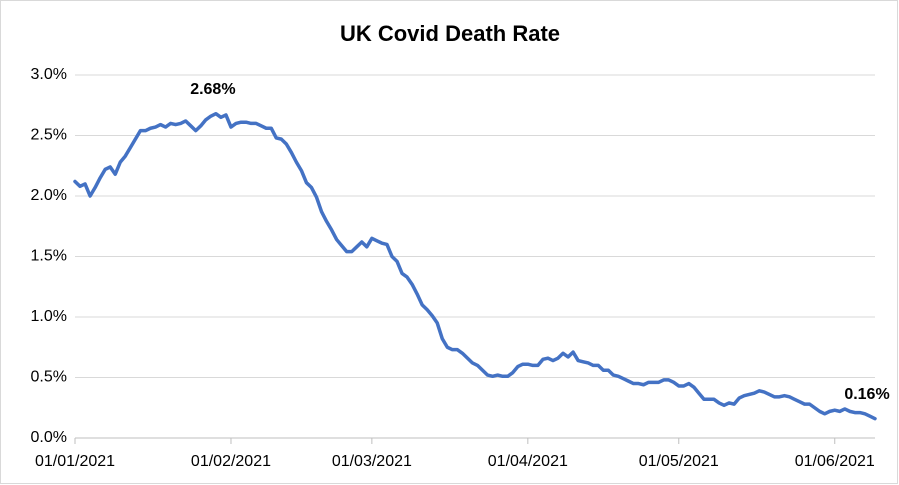 Image resolution: width=899 pixels, height=485 pixels. What do you see at coordinates (49, 256) in the screenshot?
I see `y-tick-label: 1.5%` at bounding box center [49, 256].